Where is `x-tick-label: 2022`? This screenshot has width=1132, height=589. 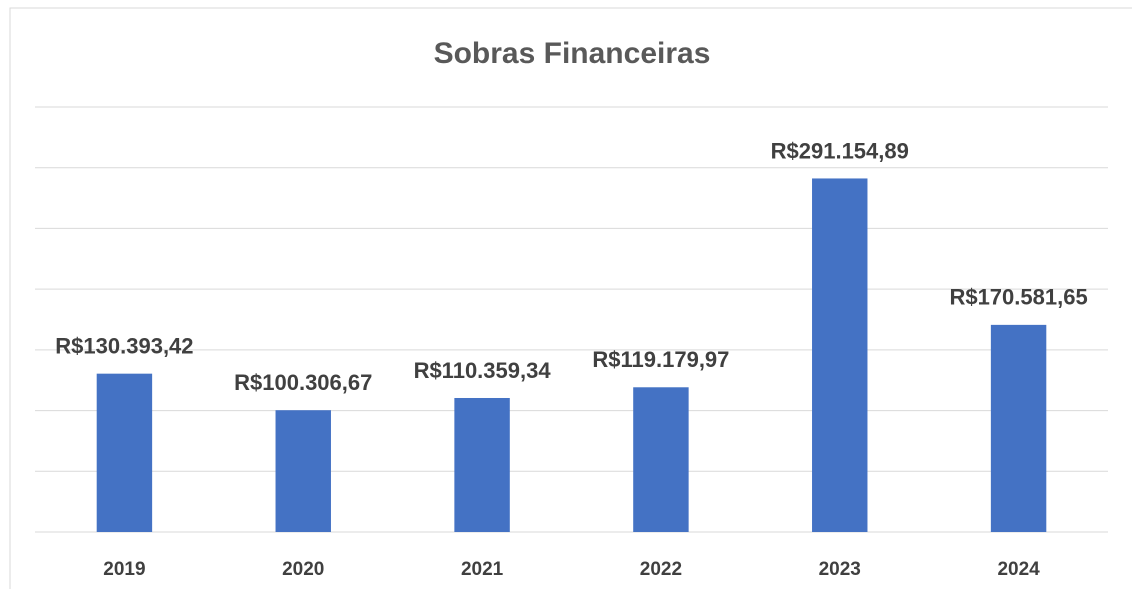 x-tick-label: 2022 is located at coordinates (661, 569).